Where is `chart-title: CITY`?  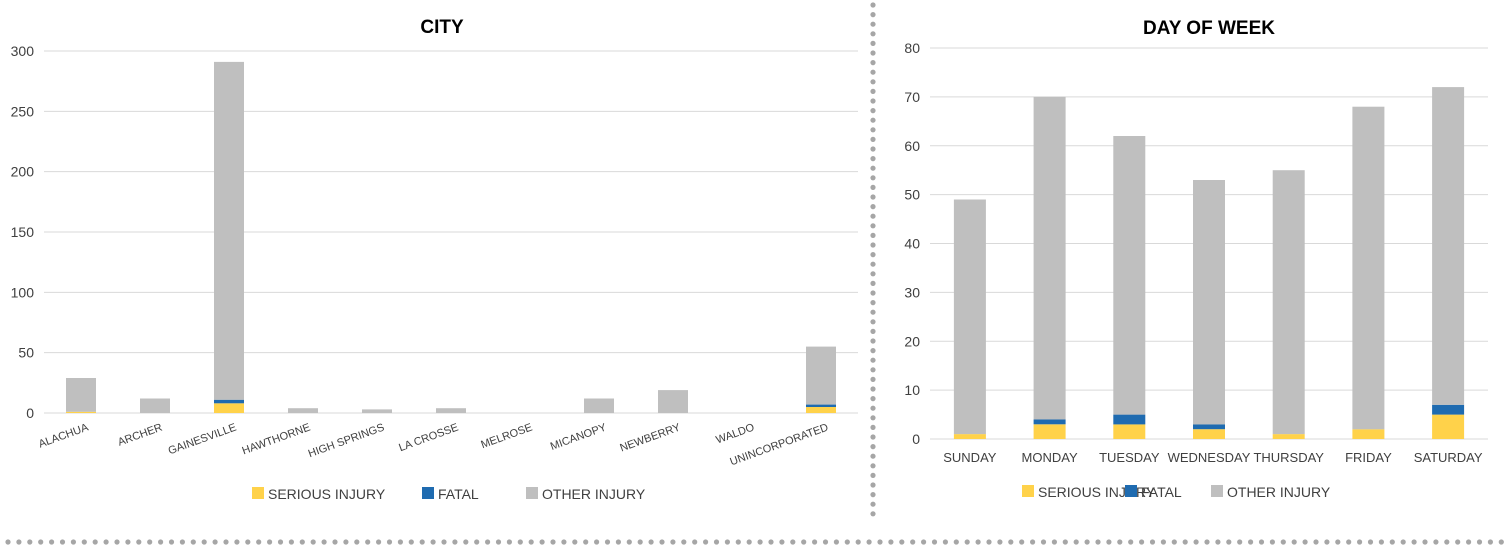
chart-title: CITY is located at coordinates (442, 27).